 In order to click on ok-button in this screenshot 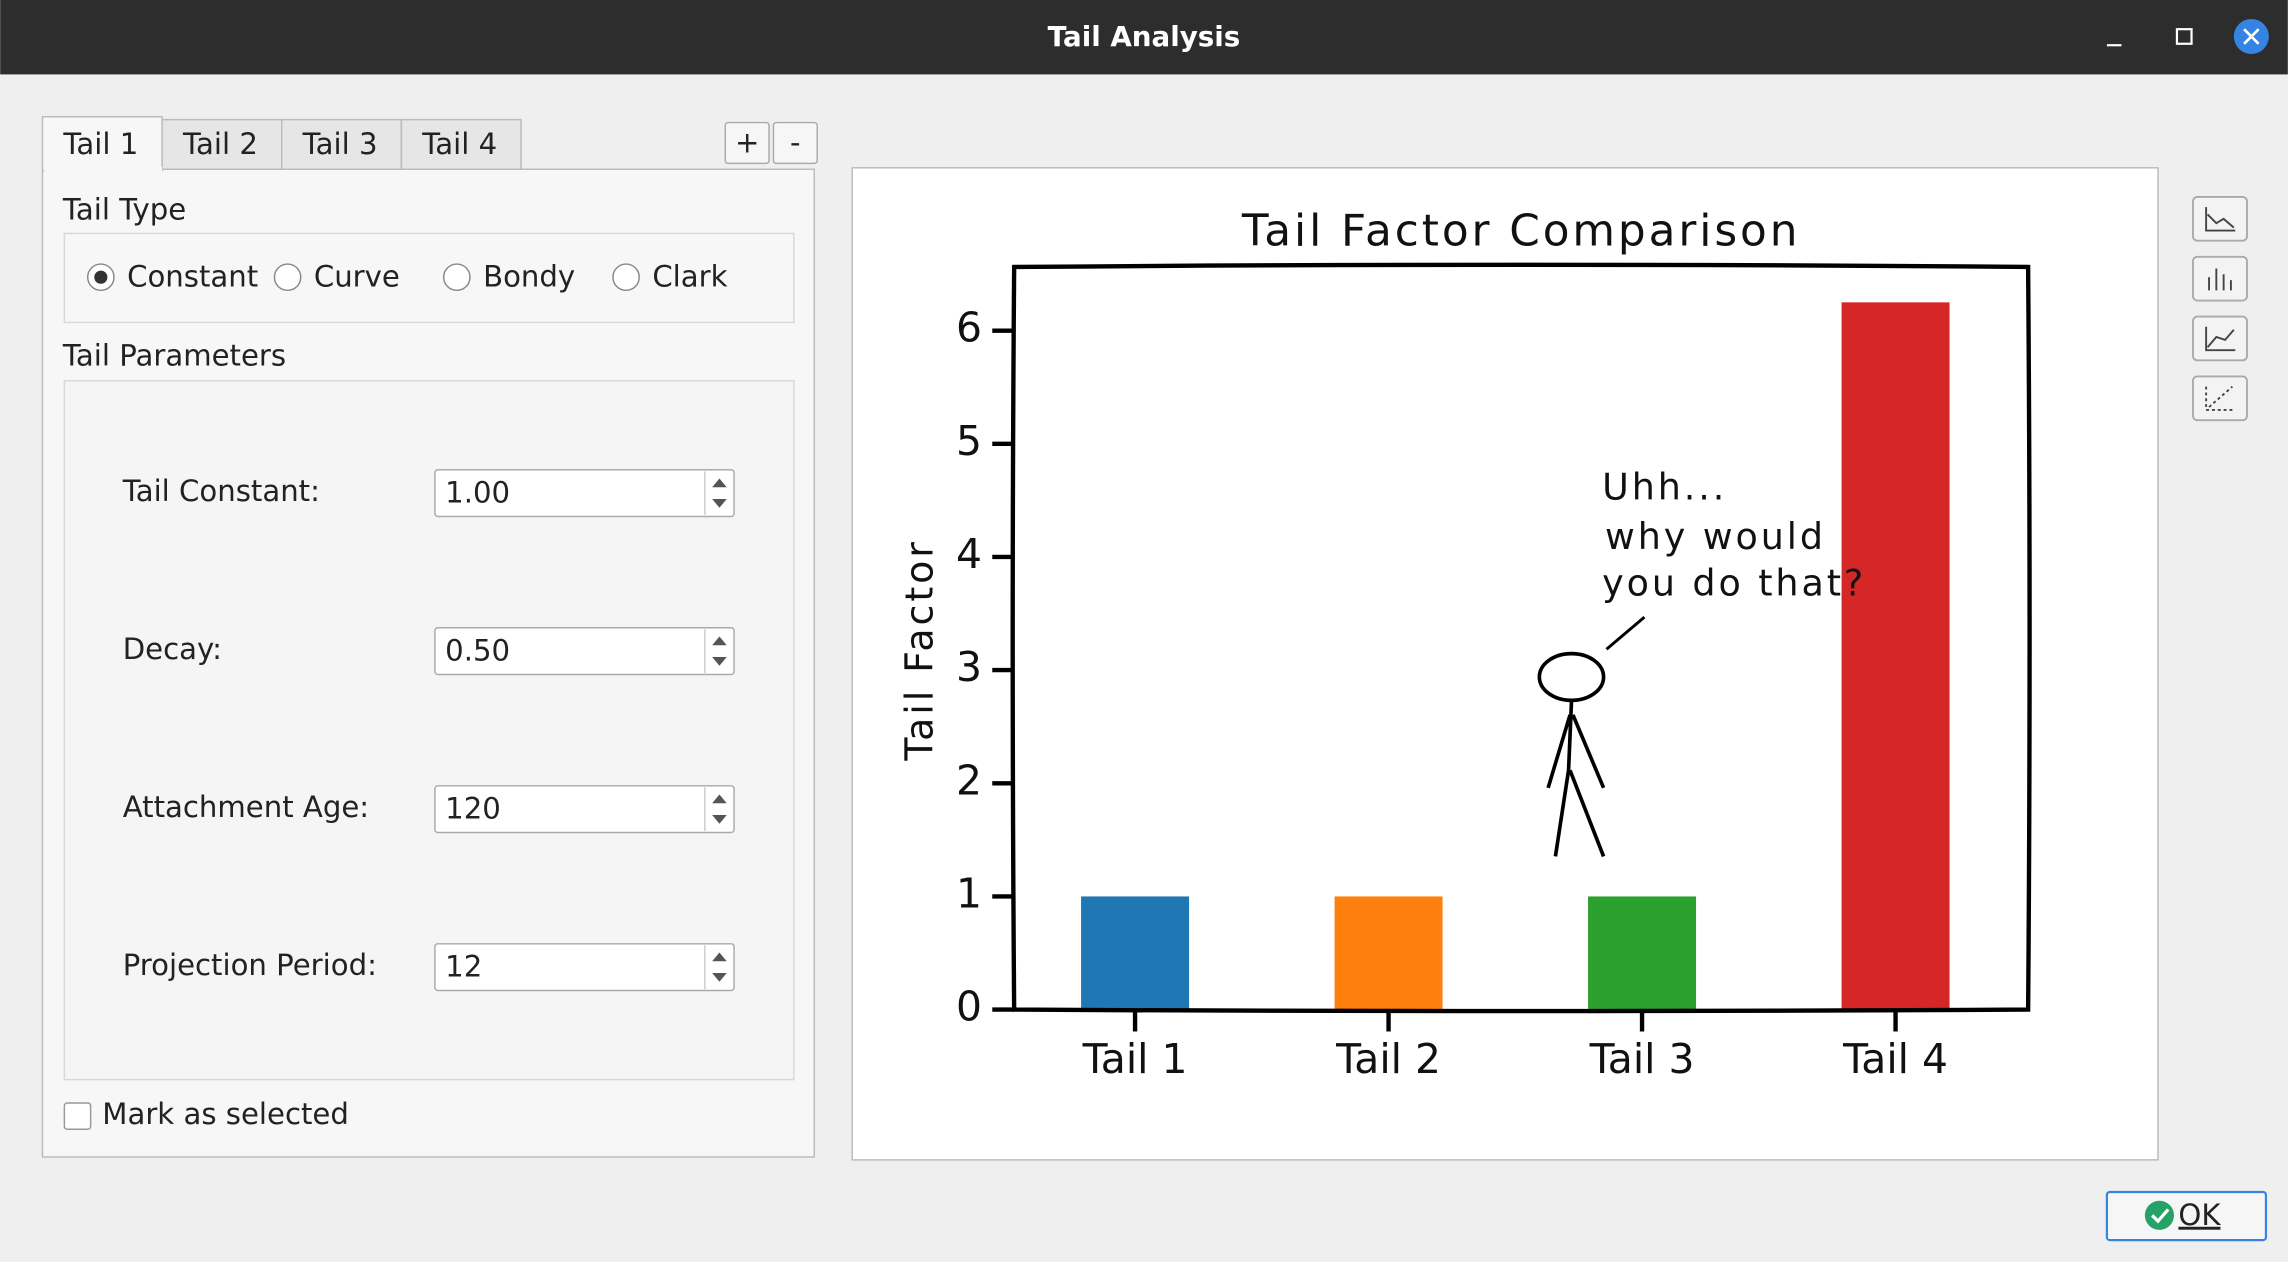, I will do `click(2186, 1216)`.